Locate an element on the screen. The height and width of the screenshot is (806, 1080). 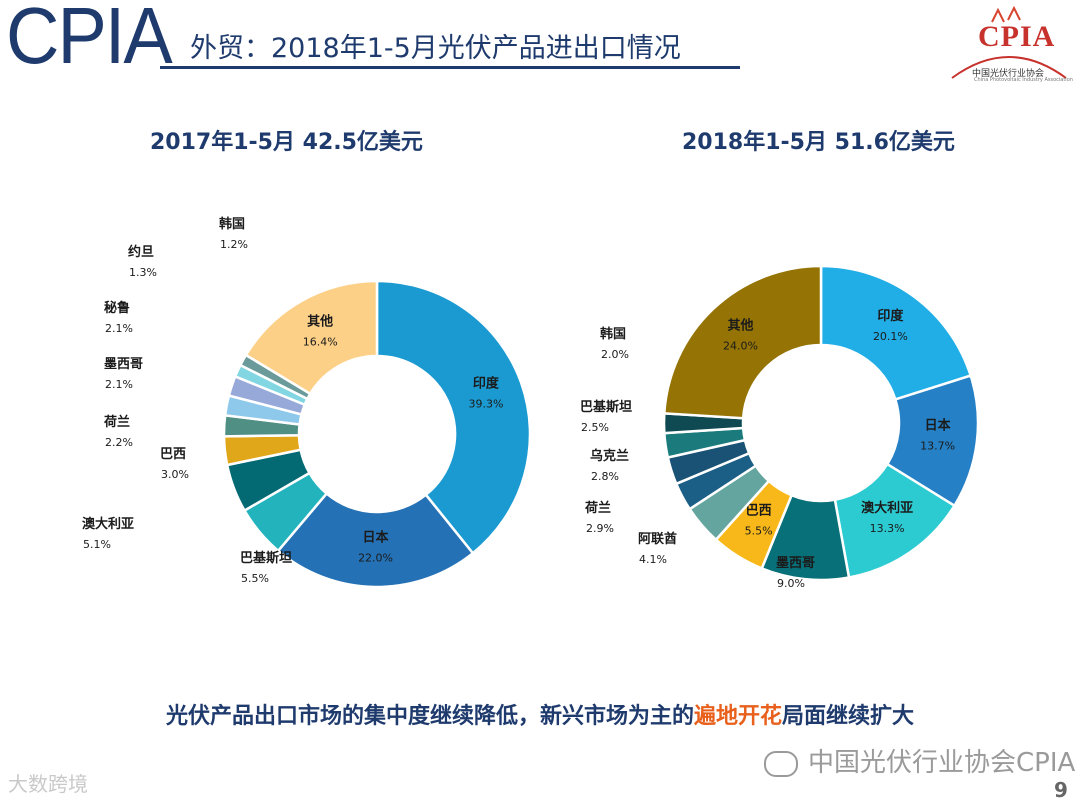
wechat-watermark: 中国光伏行业协会CPIA is located at coordinates (919, 760).